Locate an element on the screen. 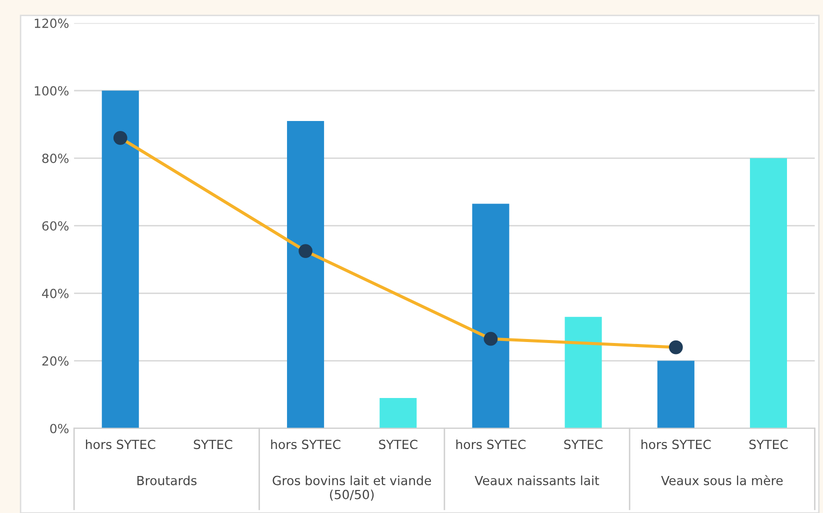 The image size is (823, 513). y-tick-label: 20% is located at coordinates (55, 361).